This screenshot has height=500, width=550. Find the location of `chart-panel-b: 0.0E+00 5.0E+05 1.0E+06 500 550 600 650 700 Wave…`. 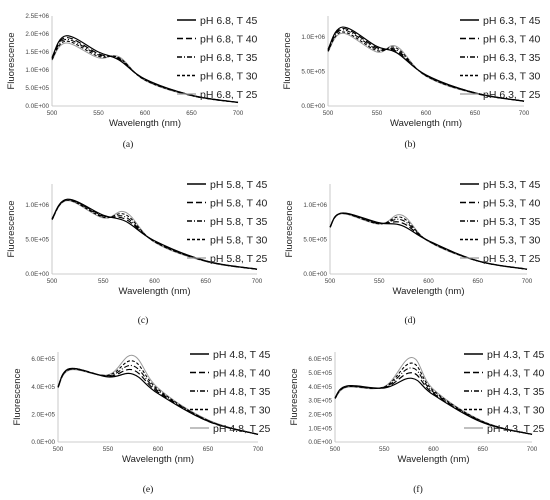

chart-panel-b: 0.0E+00 5.0E+05 1.0E+06 500 550 600 650 700 Wave… is located at coordinates (411, 82).